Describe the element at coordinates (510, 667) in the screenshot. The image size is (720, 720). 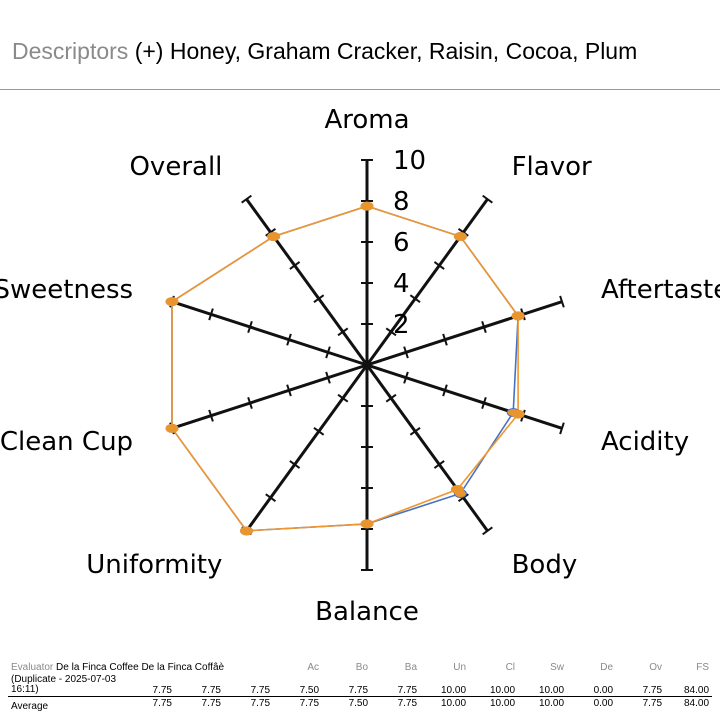
I see `col-header: Cl` at that location.